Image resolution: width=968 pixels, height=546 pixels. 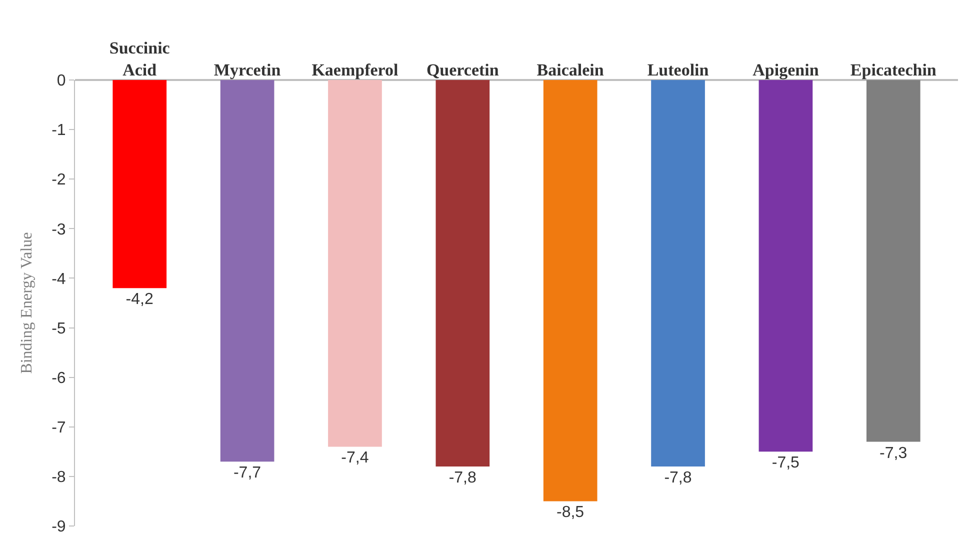 I want to click on y-tick-label: -1, so click(x=59, y=131).